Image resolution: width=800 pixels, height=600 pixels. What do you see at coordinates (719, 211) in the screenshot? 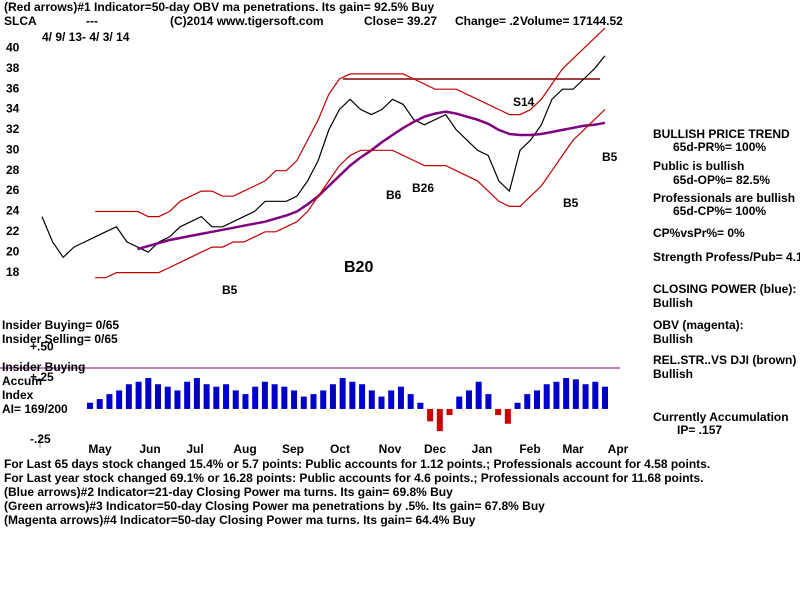
I see `status-label: 65d-CP%= 100%` at bounding box center [719, 211].